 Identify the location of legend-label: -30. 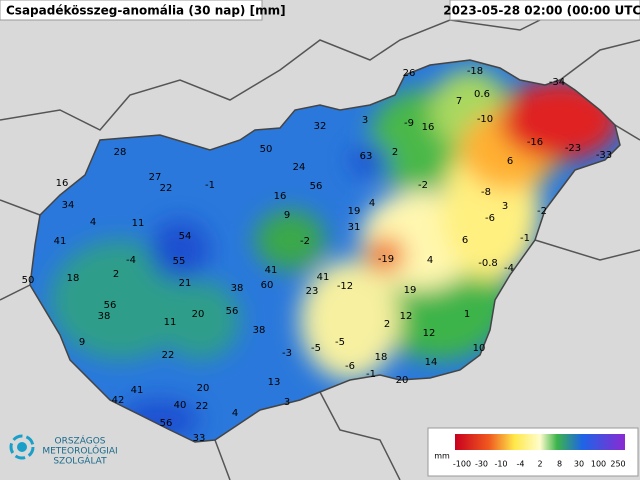
(481, 464).